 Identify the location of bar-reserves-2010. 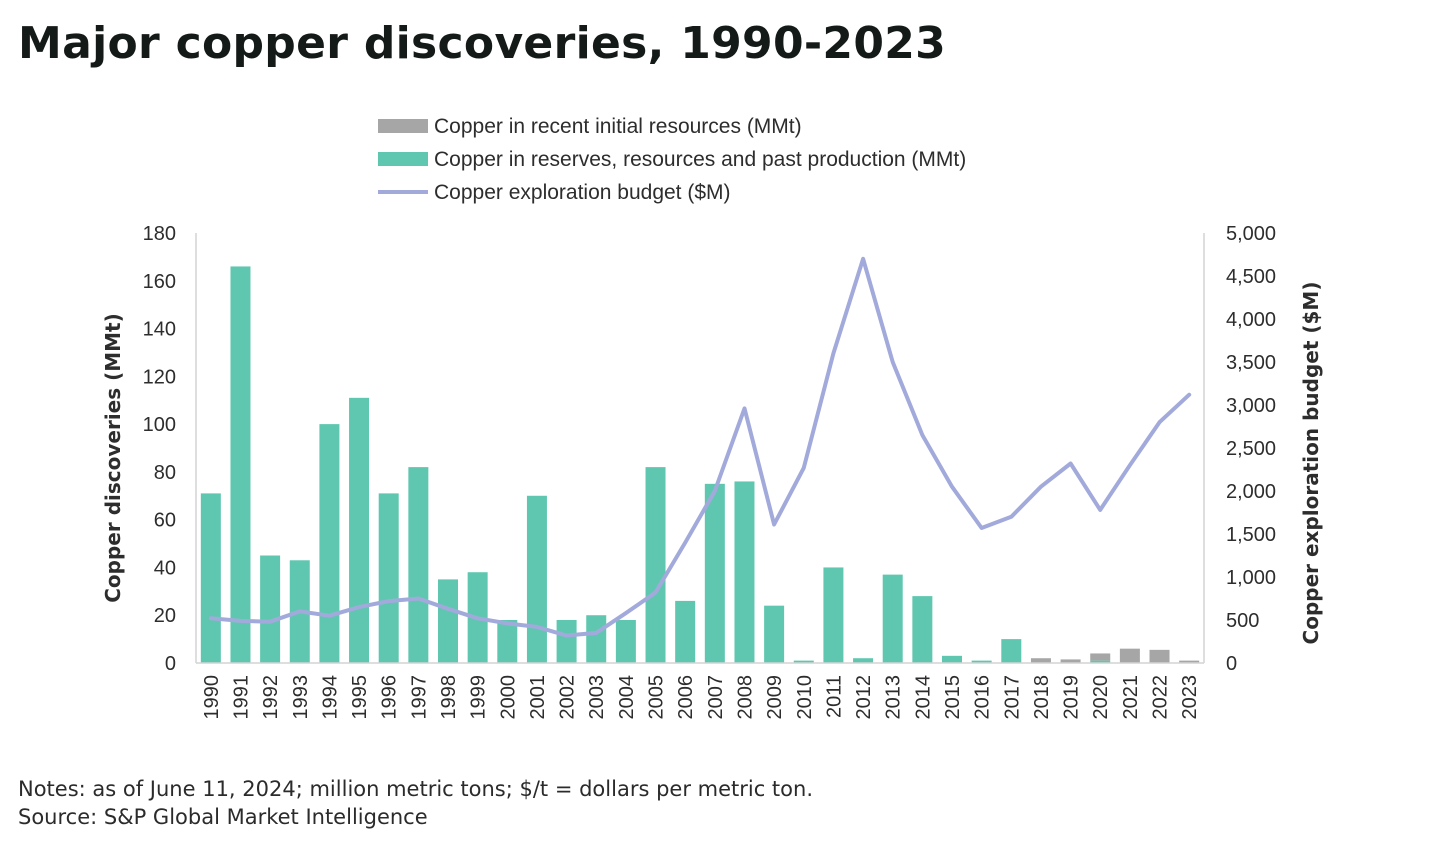
(803, 661).